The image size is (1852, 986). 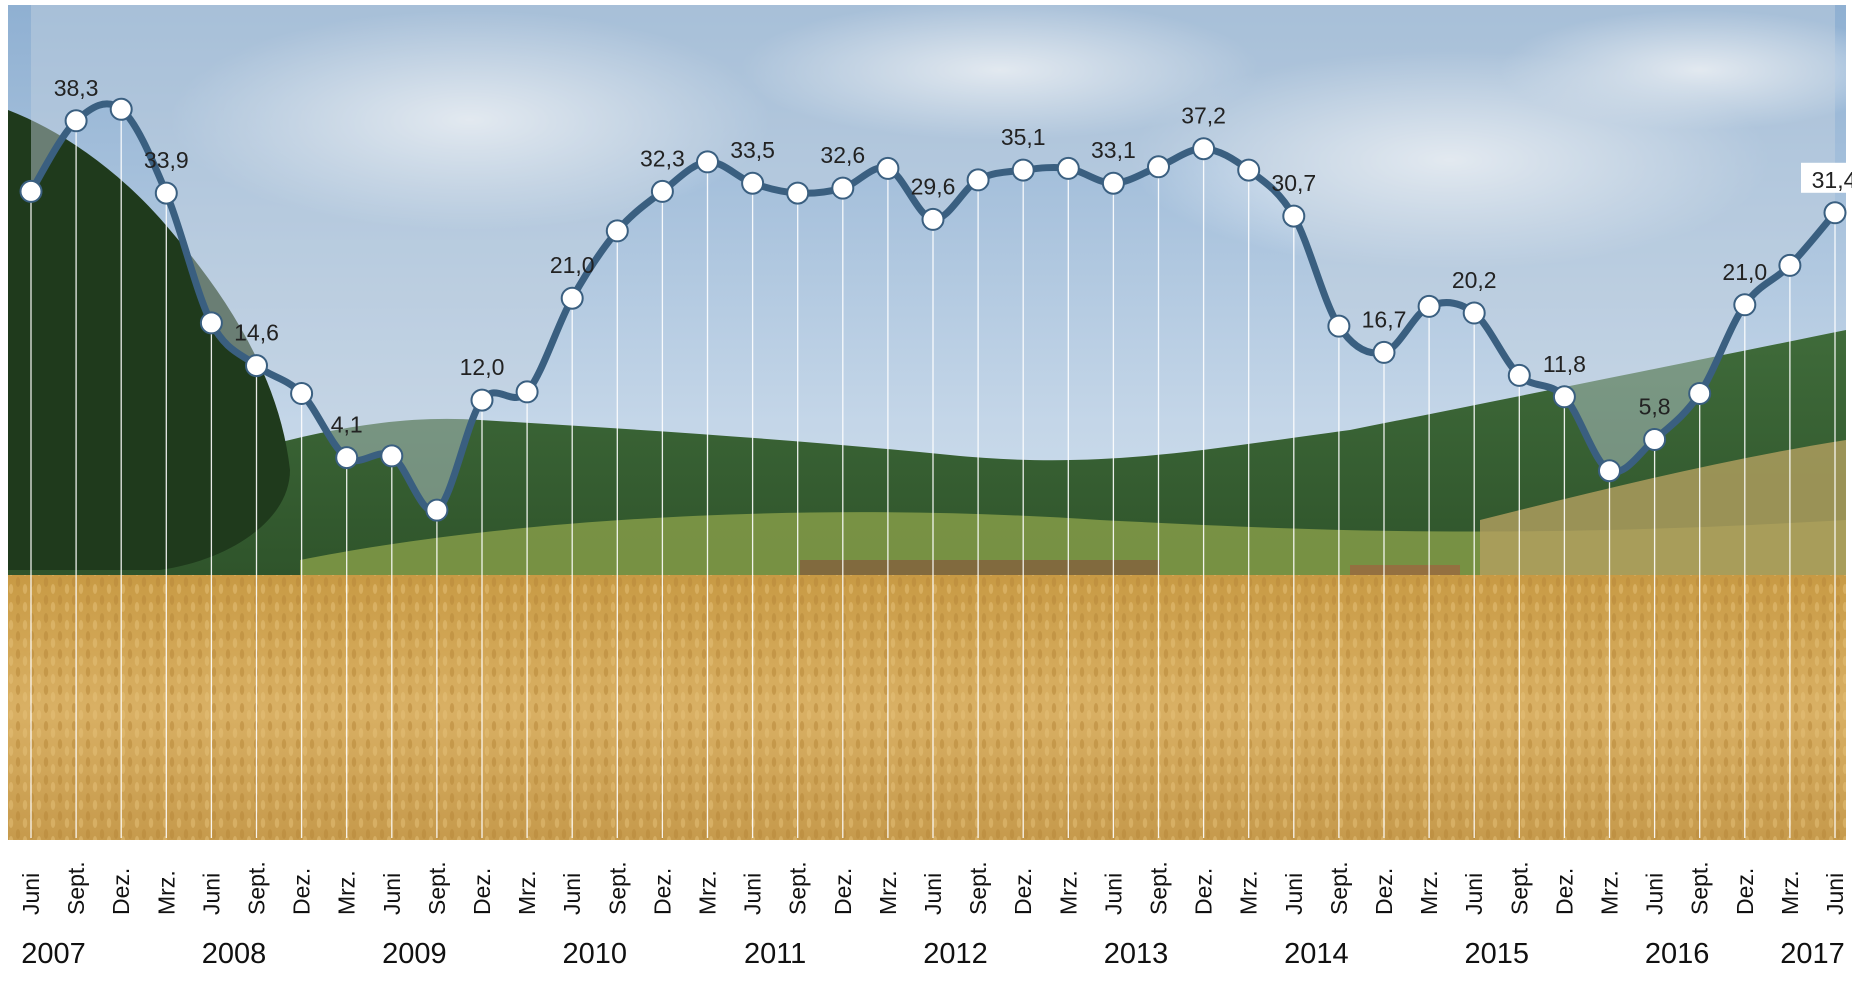 What do you see at coordinates (708, 892) in the screenshot?
I see `x-tick-label-15: Mrz.` at bounding box center [708, 892].